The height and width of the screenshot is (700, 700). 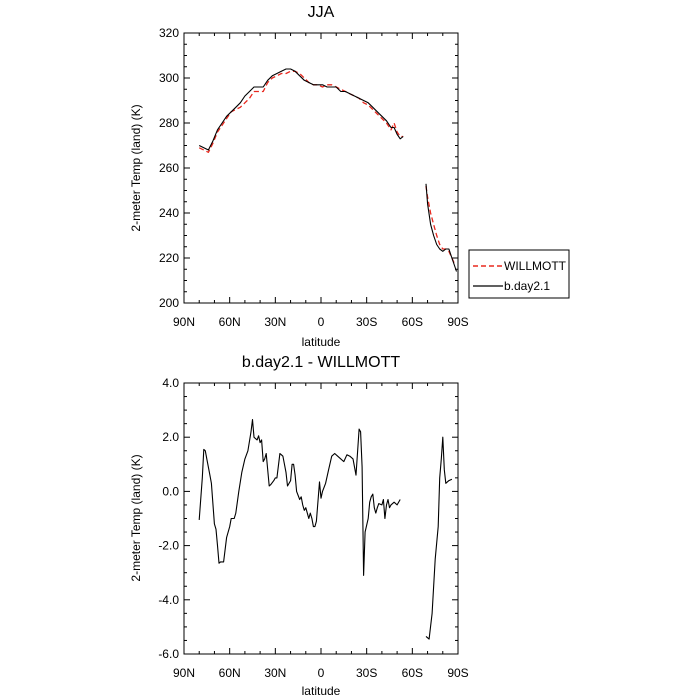 I want to click on top-willmott-line, so click(x=301, y=111).